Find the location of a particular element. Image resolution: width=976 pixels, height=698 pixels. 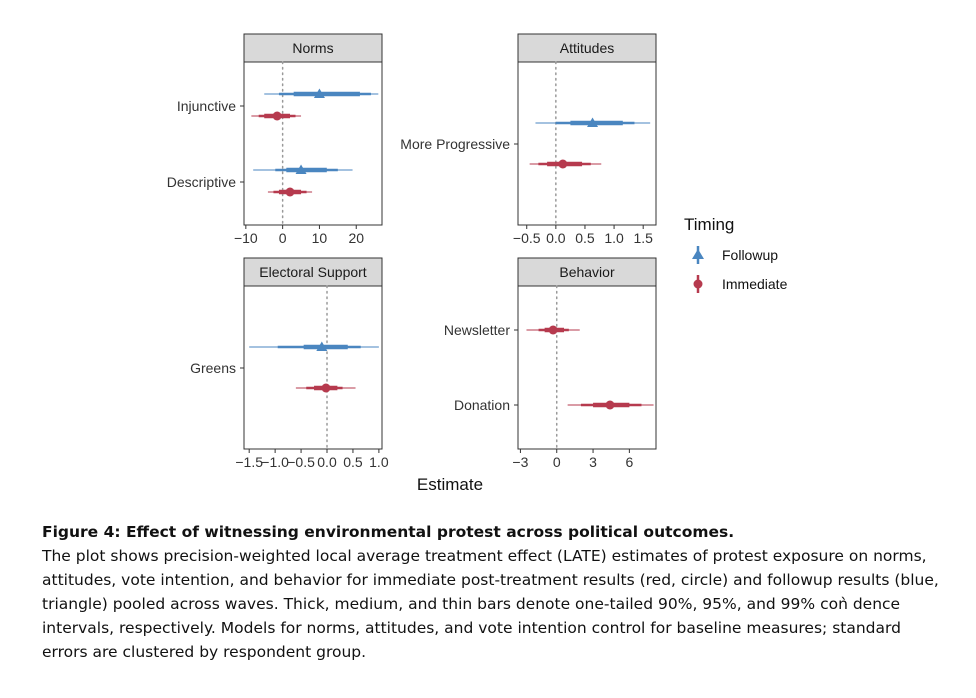

x-tick-label: 3 is located at coordinates (593, 462).